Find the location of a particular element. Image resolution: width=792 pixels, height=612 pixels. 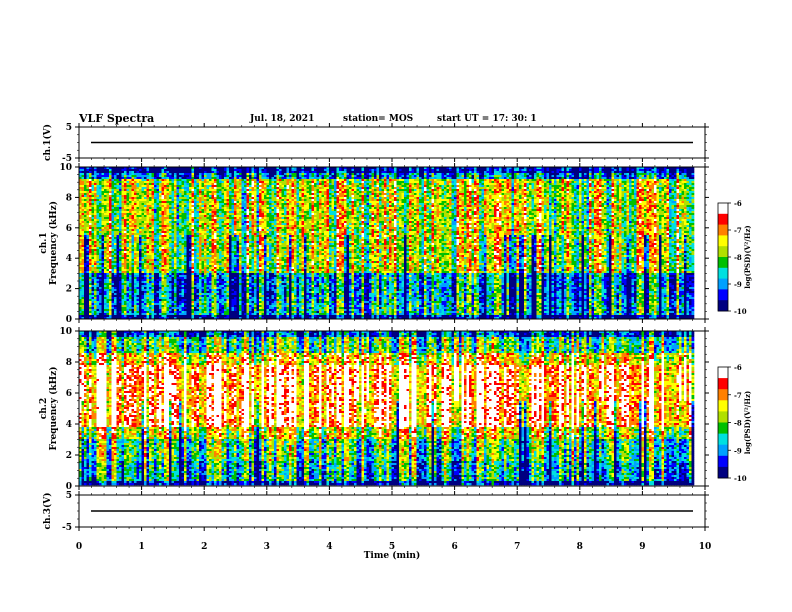

x-tick-label: 3 is located at coordinates (267, 547).